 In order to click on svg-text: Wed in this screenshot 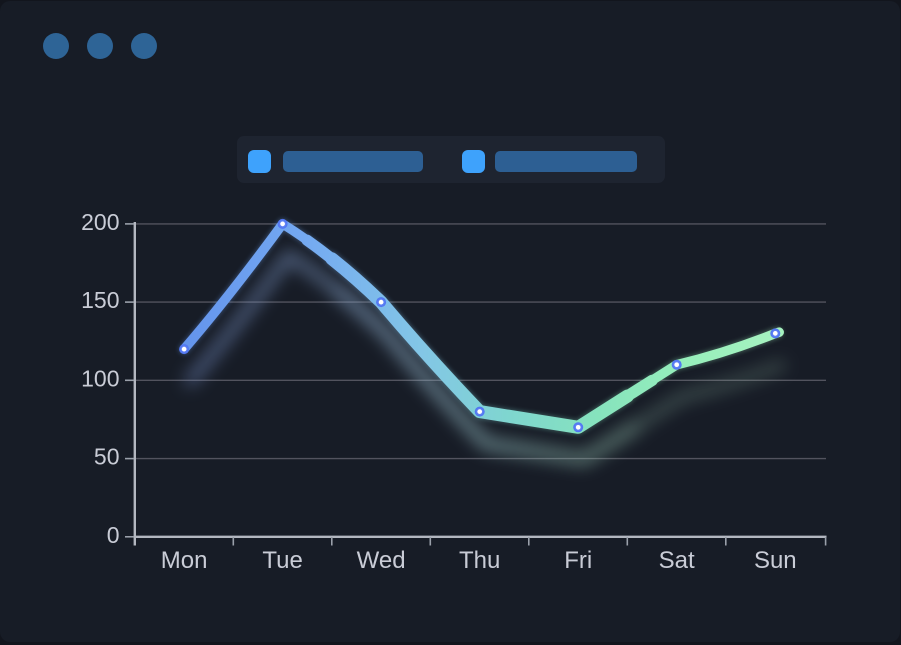, I will do `click(381, 560)`.